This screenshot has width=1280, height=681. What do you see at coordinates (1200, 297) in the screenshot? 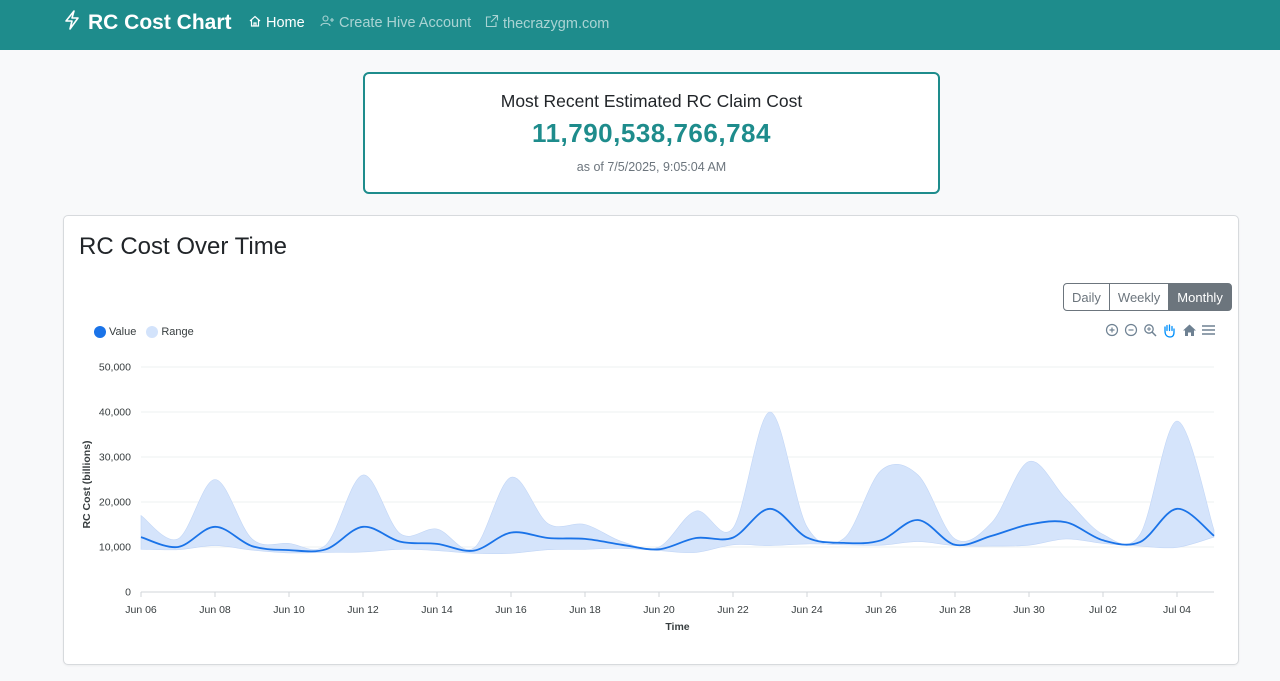
I see `monthly-button: Monthly` at bounding box center [1200, 297].